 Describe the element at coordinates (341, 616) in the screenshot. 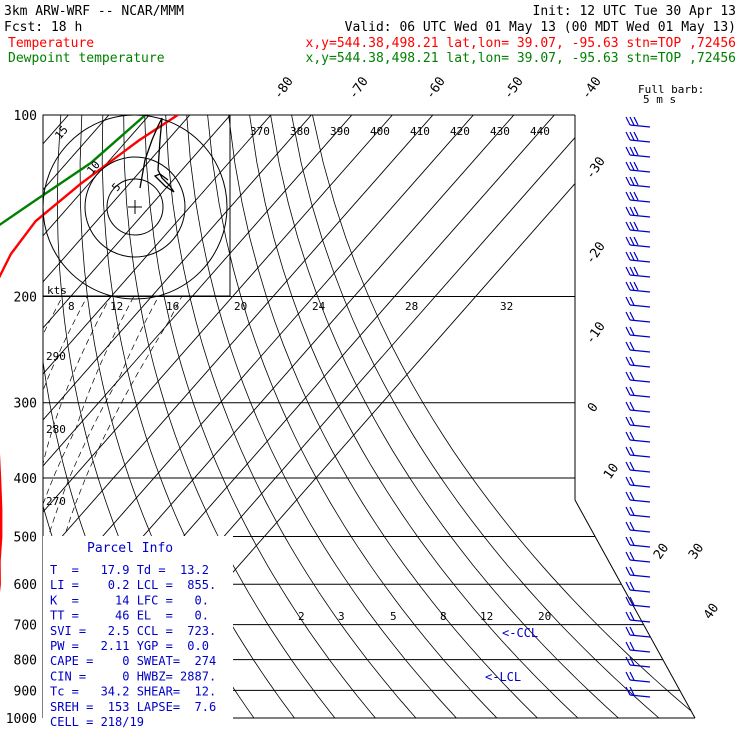

I see `mixing-ratio-label: 3` at that location.